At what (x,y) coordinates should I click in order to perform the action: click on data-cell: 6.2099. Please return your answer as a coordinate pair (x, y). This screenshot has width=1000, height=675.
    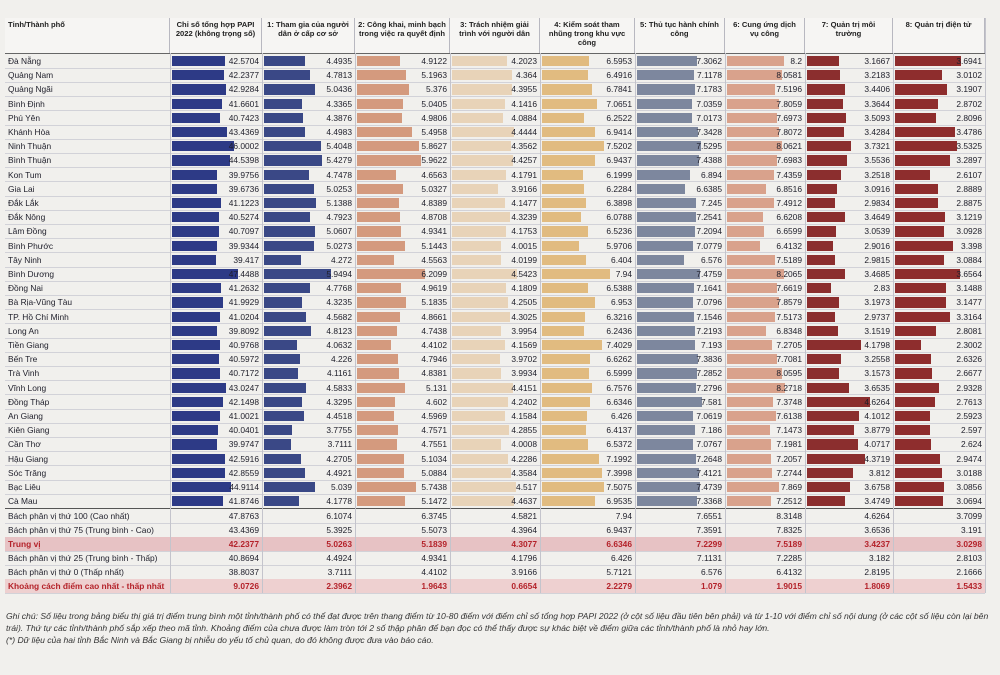
    Looking at the image, I should click on (402, 274).